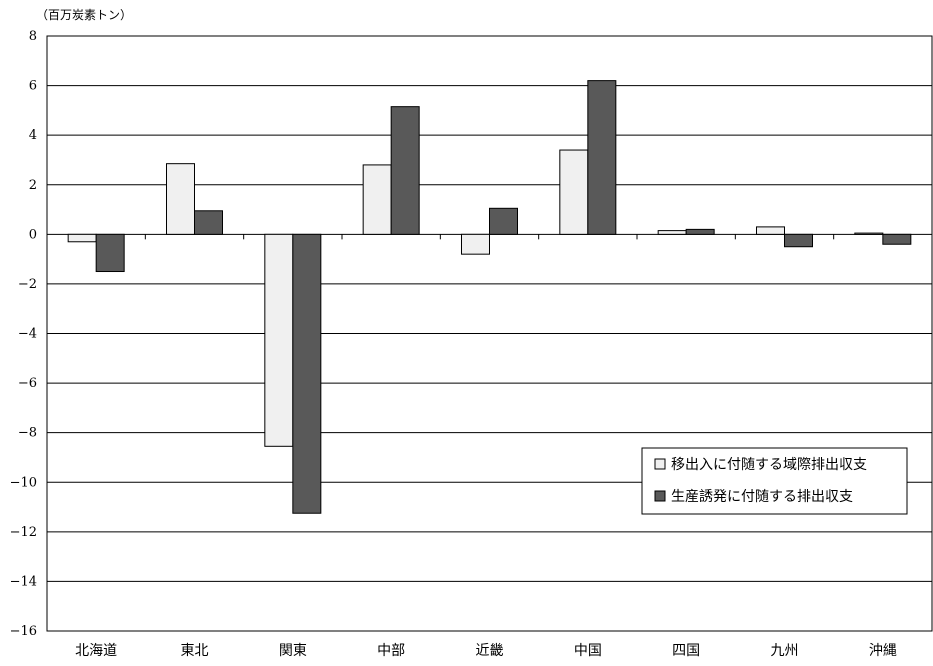  I want to click on x-tick-label: 関東, so click(293, 651).